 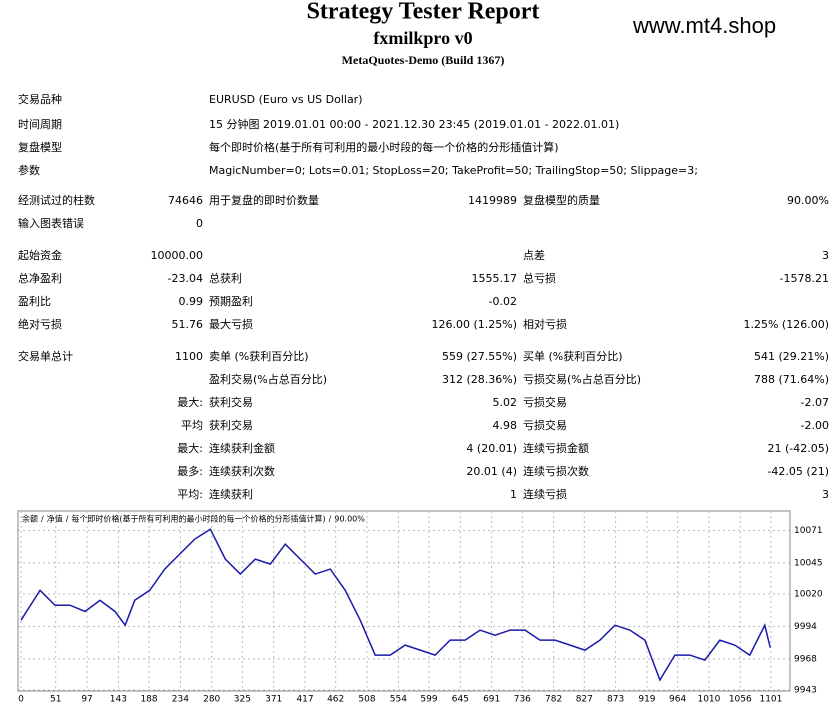 I want to click on x-tick-label: 782, so click(x=553, y=700).